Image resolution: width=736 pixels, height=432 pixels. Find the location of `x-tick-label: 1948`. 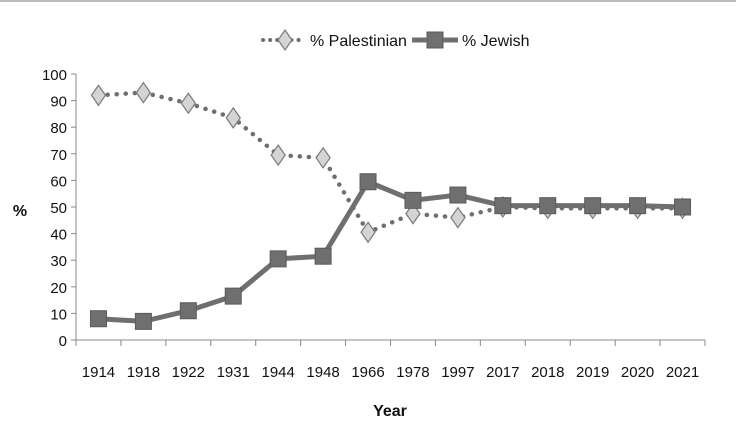

x-tick-label: 1948 is located at coordinates (322, 372).